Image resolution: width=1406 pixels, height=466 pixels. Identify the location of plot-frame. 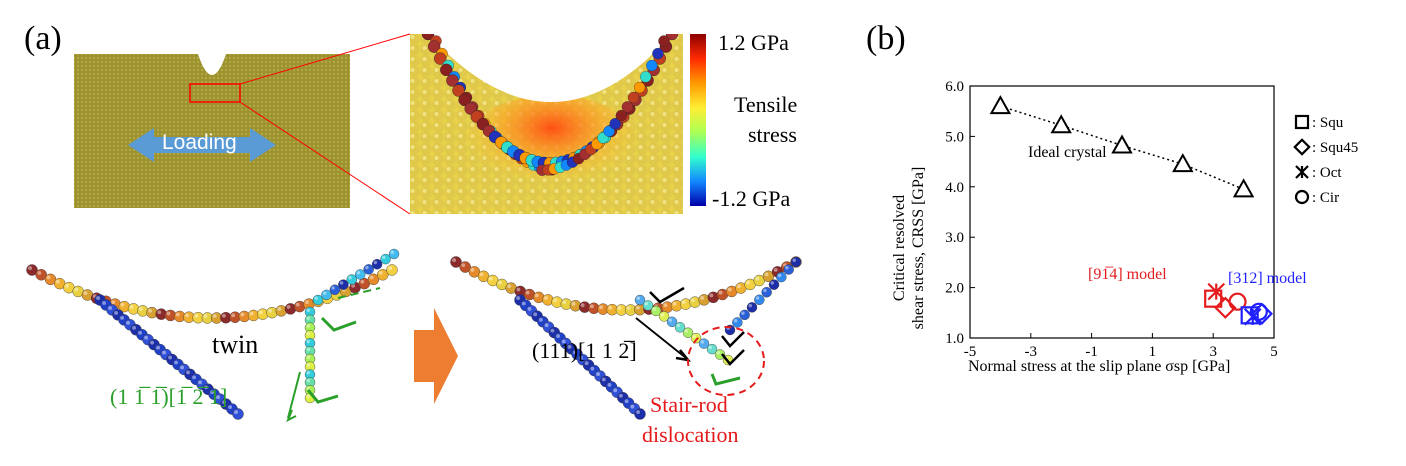
(1122, 212).